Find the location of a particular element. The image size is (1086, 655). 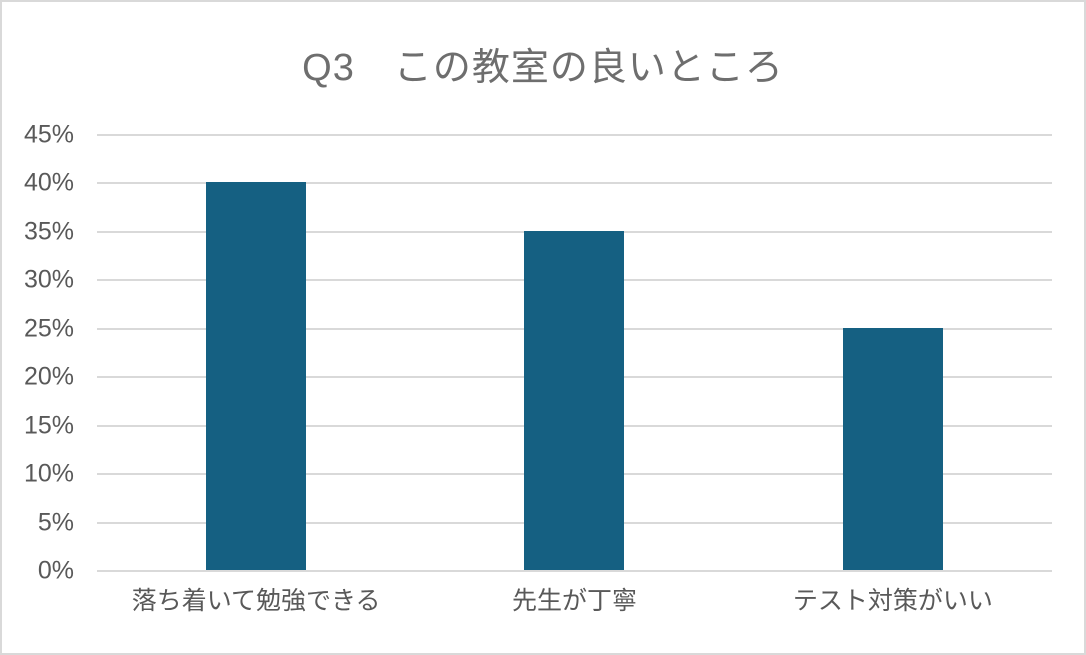

x-axis: 落ち着いて勉強できる 先生が丁寧 テスト対策がいい is located at coordinates (574, 601).